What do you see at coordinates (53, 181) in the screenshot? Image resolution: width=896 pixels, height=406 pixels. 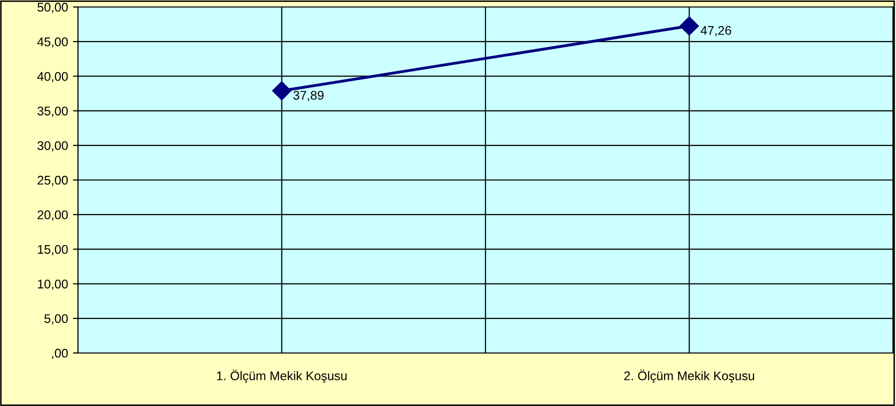 I see `y-tick-label: 25,00` at bounding box center [53, 181].